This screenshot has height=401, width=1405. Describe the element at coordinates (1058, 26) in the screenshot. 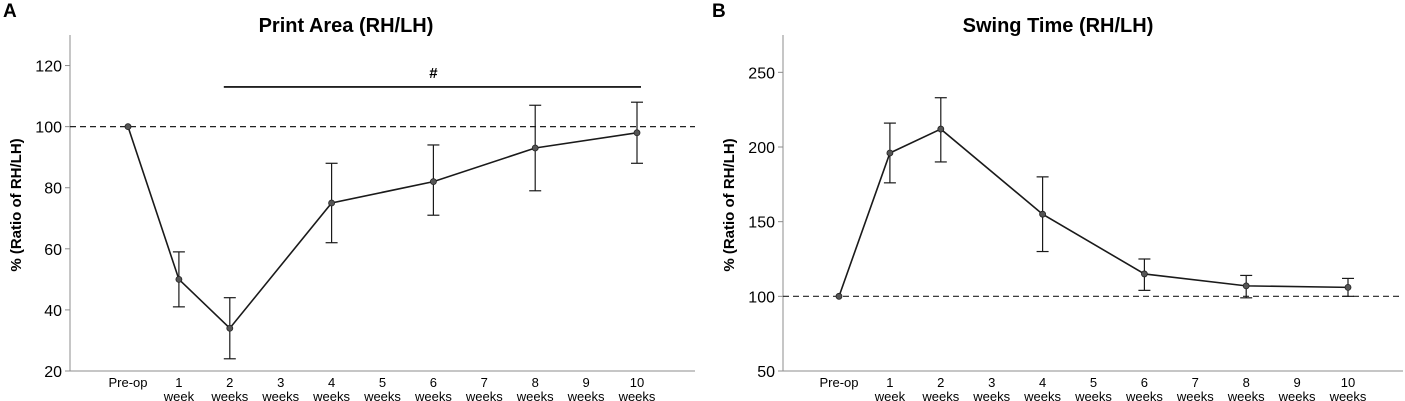

I see `chart-title: Swing Time (RH/LH)` at that location.